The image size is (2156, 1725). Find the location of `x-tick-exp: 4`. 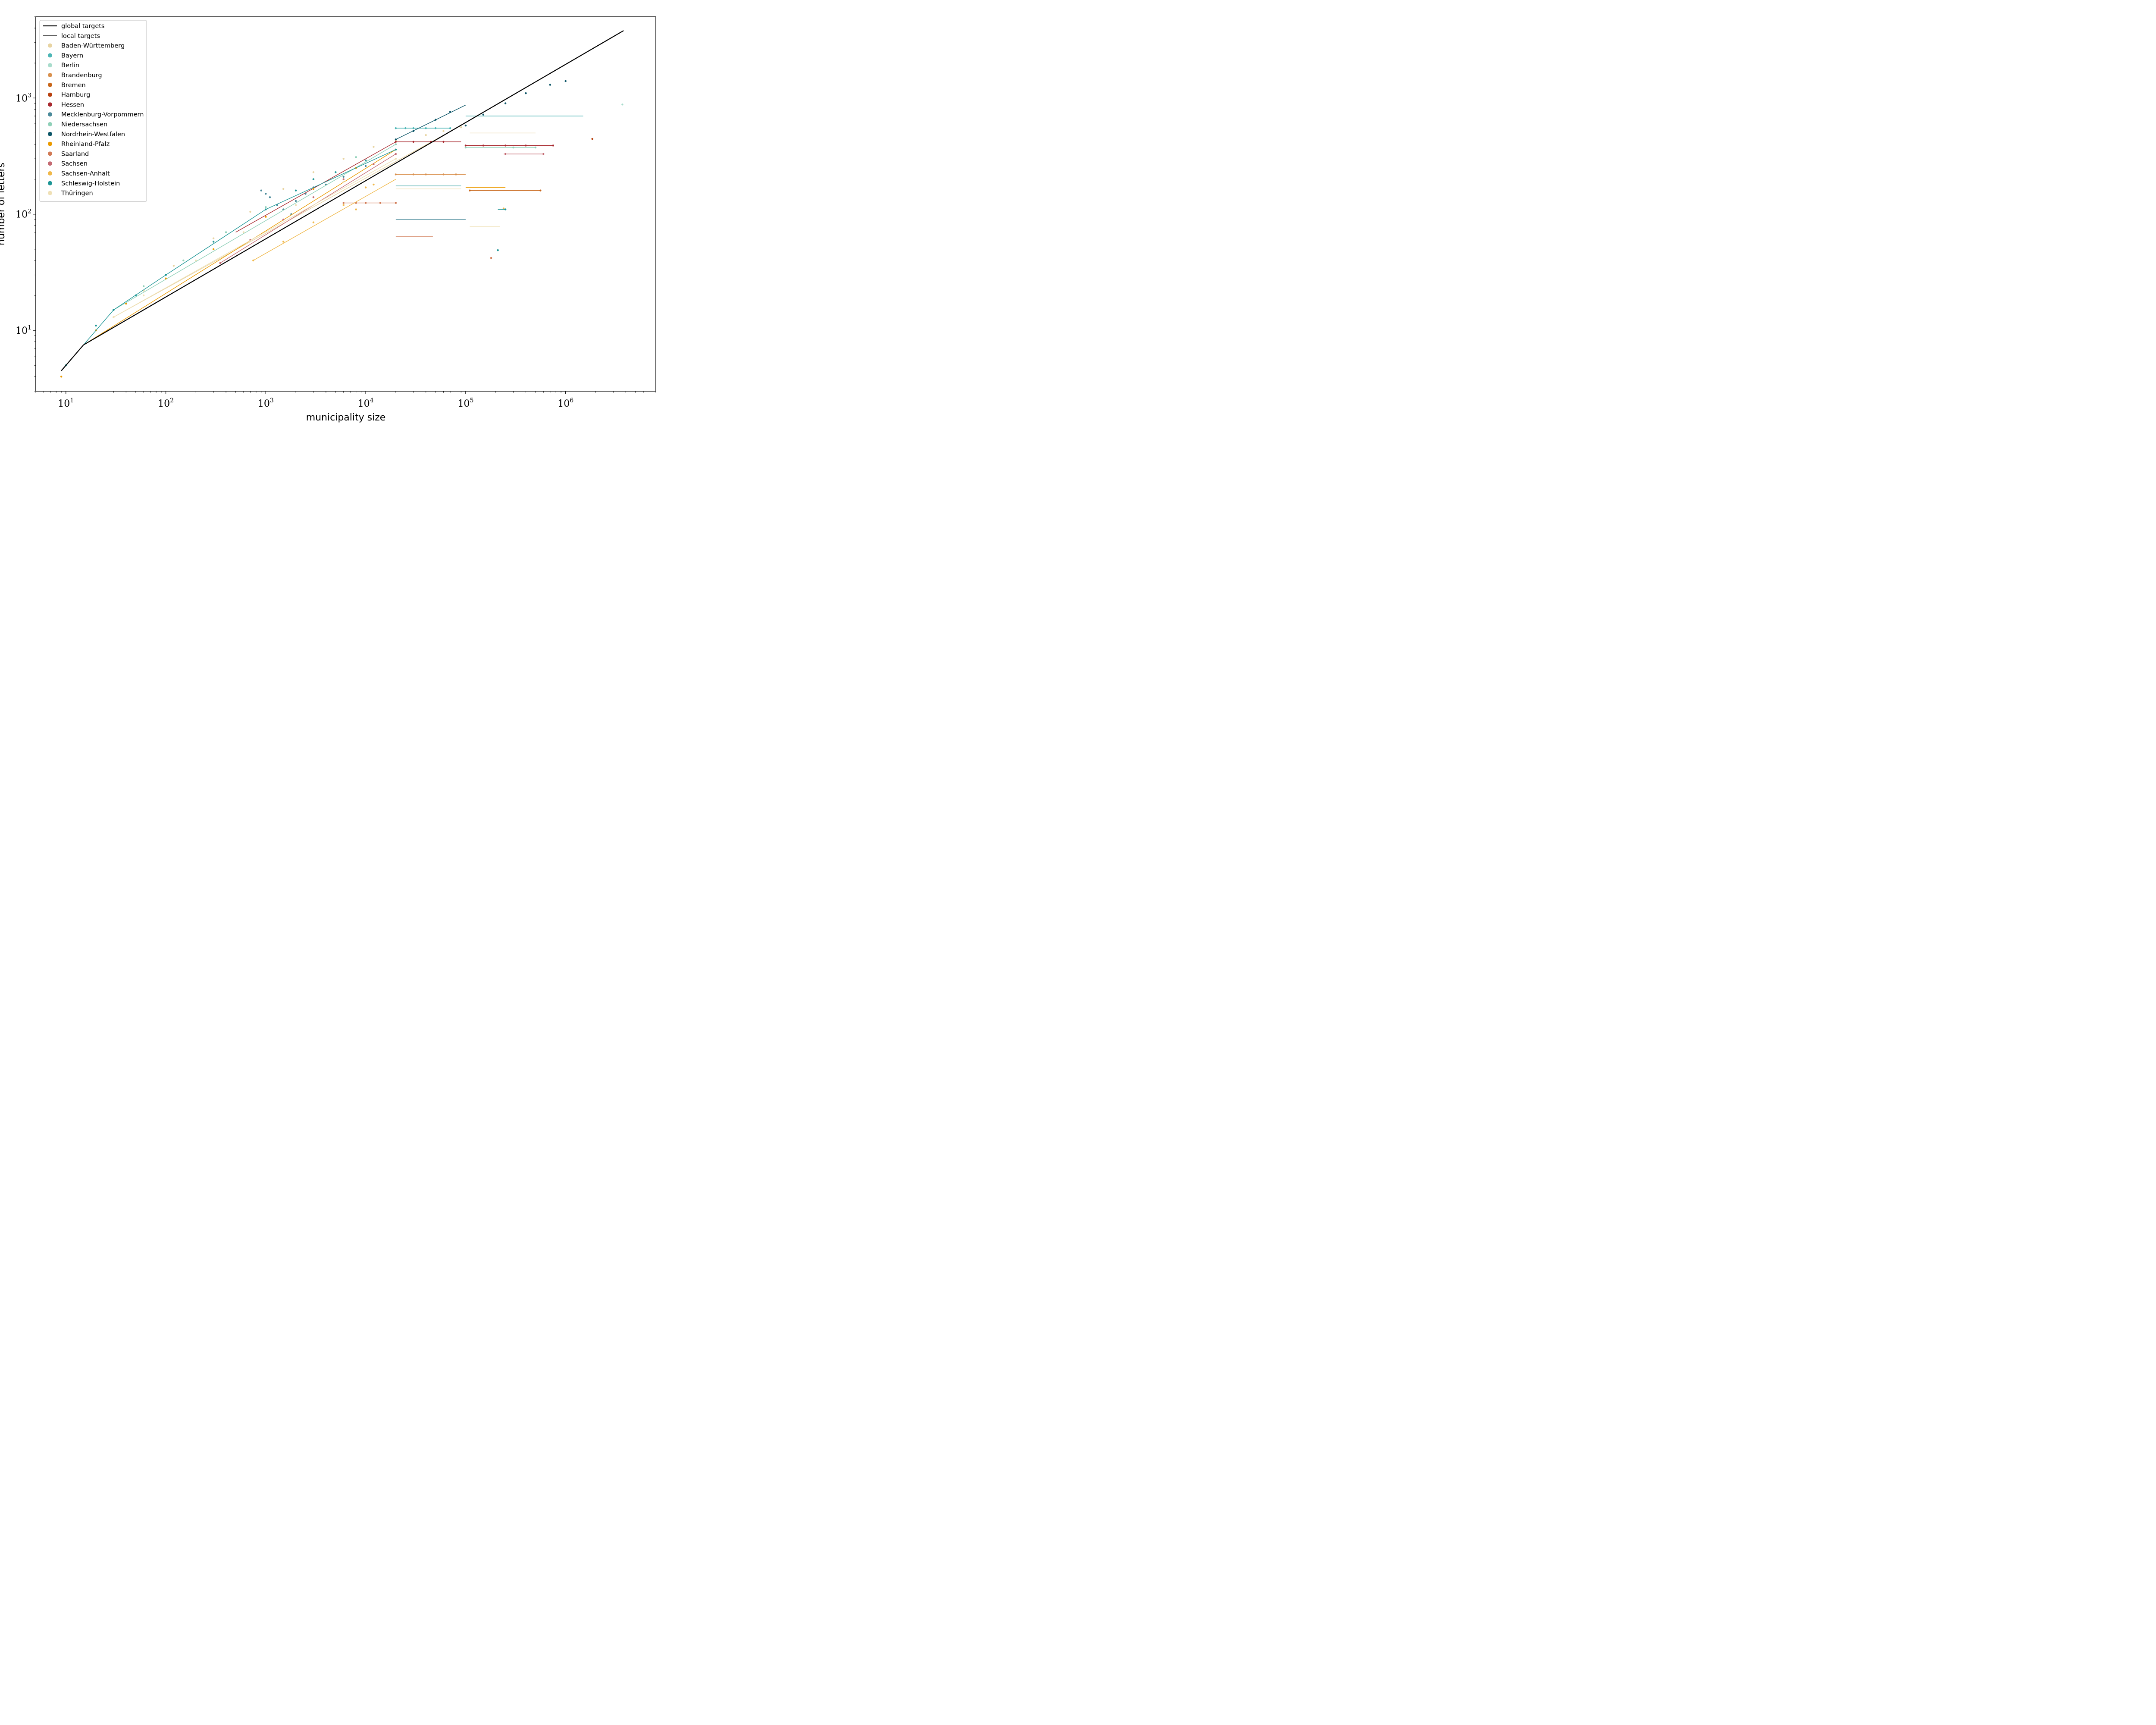

x-tick-exp: 4 is located at coordinates (372, 401).